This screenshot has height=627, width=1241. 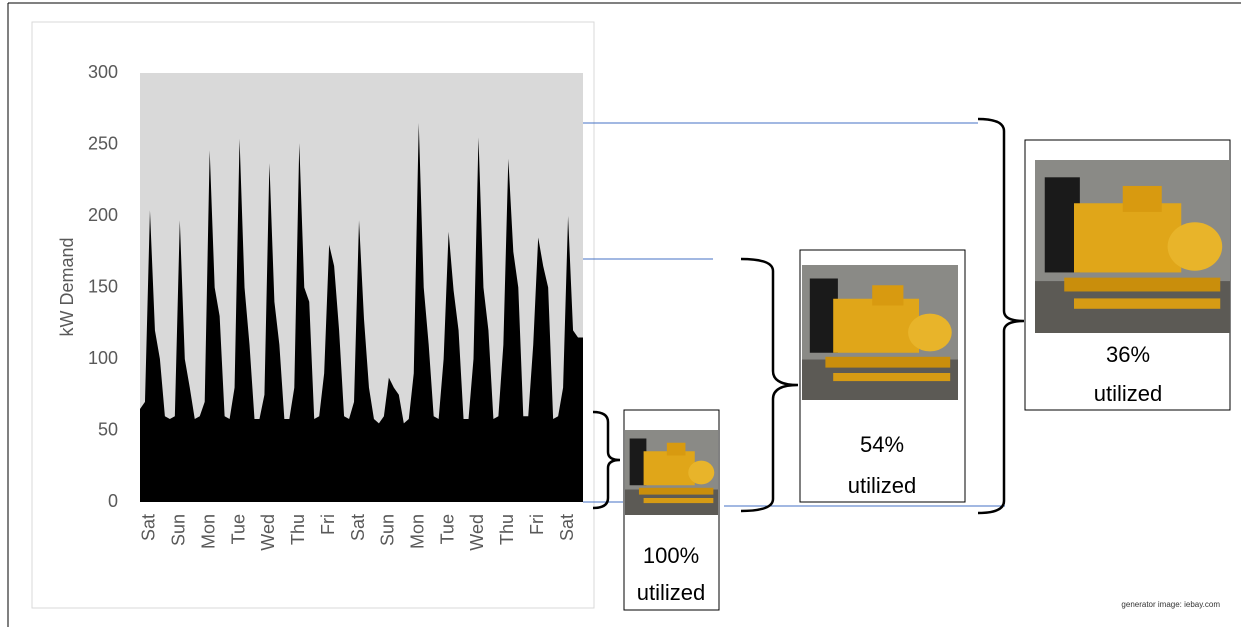 What do you see at coordinates (113, 501) in the screenshot?
I see `y-tick-label: 0` at bounding box center [113, 501].